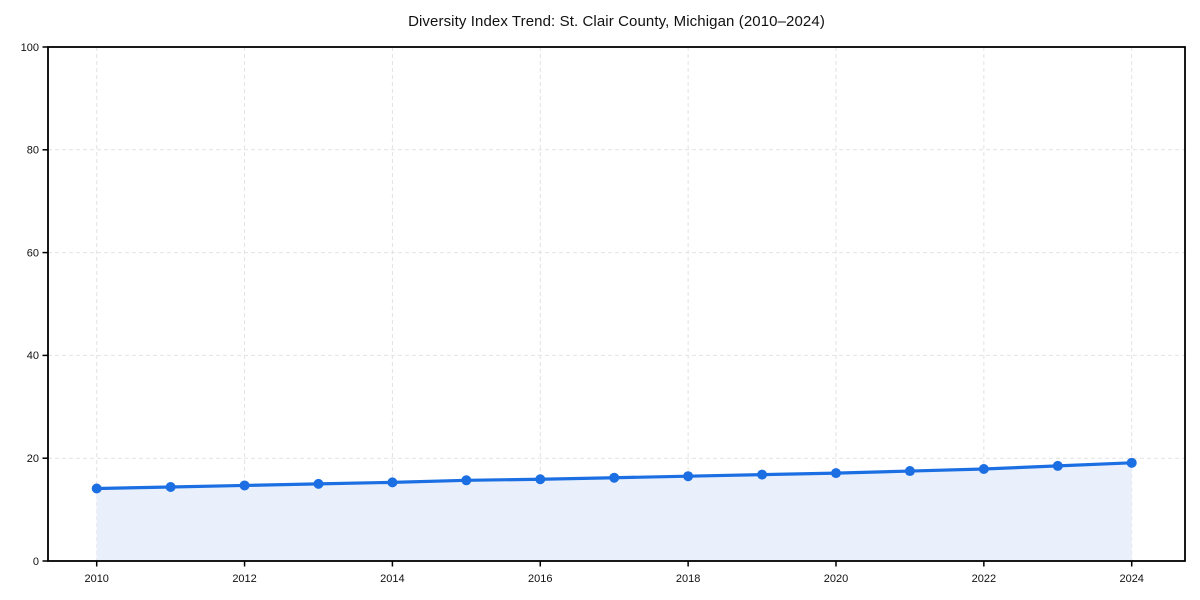 The height and width of the screenshot is (600, 1200). Describe the element at coordinates (244, 579) in the screenshot. I see `x-axis-tick-label: 2012` at that location.